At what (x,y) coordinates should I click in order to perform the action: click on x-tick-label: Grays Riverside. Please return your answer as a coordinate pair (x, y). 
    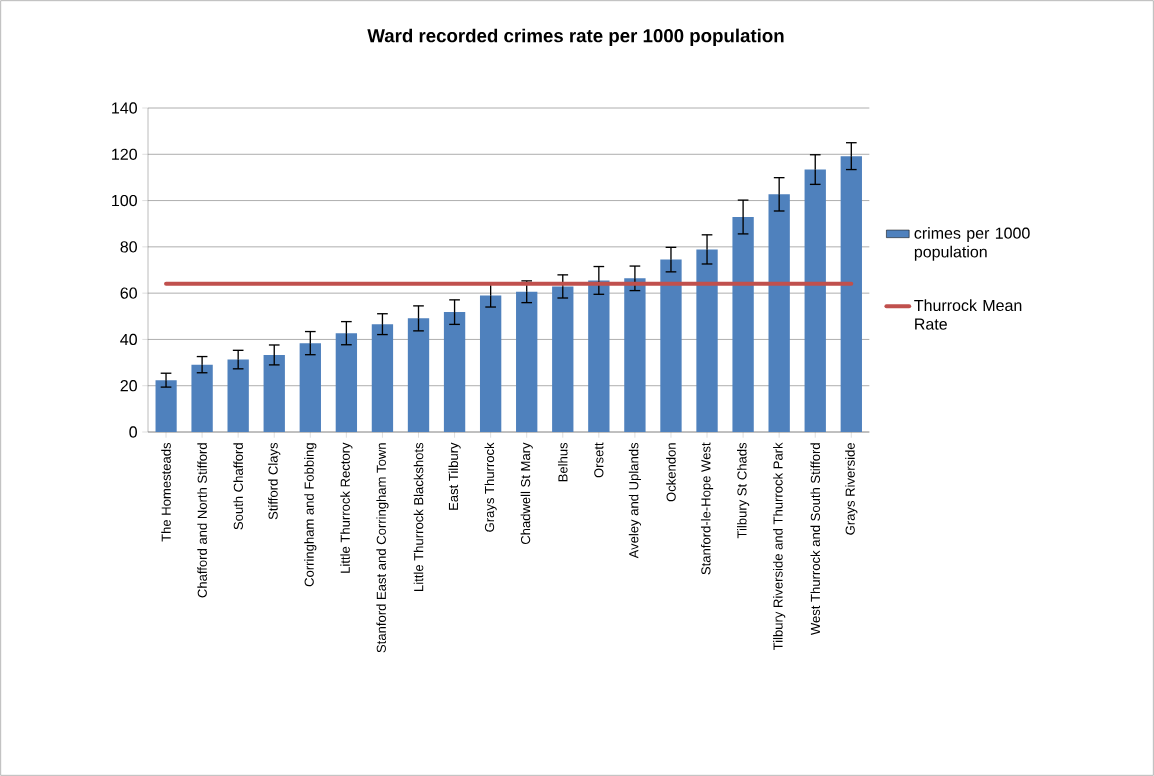
    Looking at the image, I should click on (851, 489).